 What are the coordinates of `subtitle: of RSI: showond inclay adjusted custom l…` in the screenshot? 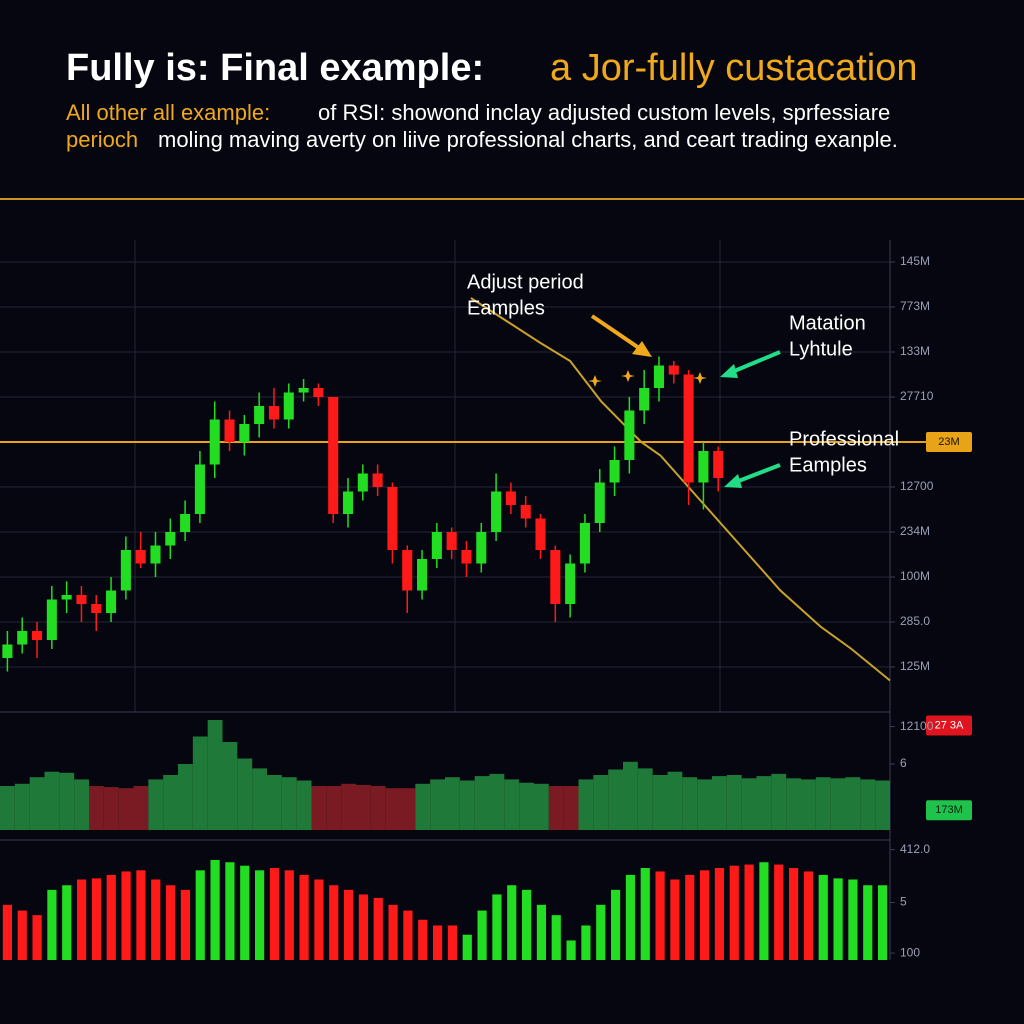 It's located at (604, 112).